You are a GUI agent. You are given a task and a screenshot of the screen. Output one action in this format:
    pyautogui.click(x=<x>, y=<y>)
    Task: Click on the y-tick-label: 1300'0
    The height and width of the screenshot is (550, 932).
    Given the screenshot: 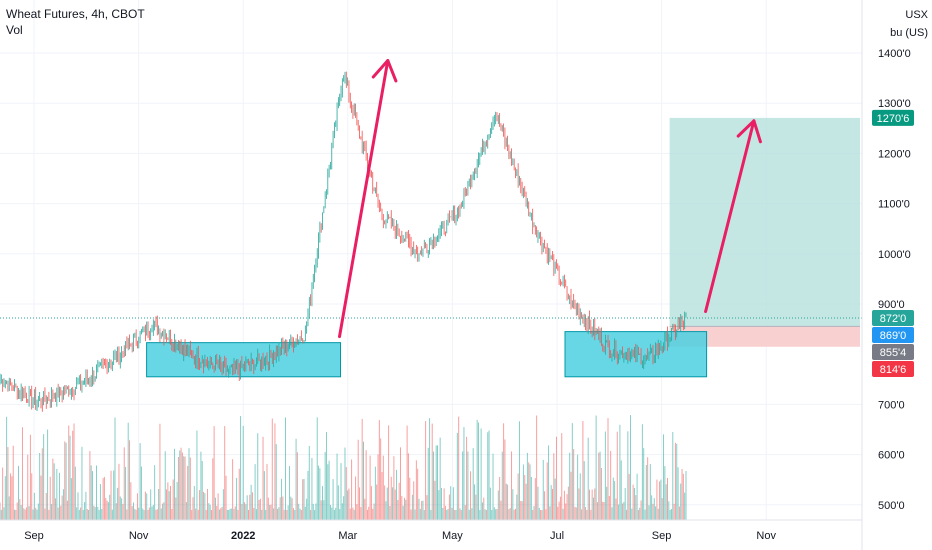 What is the action you would take?
    pyautogui.click(x=894, y=104)
    